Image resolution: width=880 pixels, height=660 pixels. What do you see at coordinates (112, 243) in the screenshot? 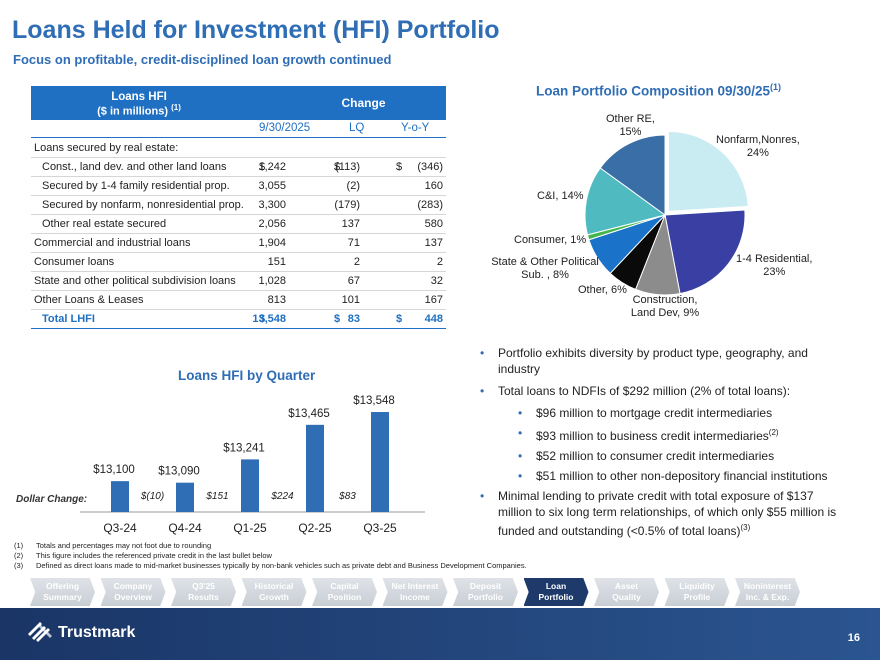
I see `row-label: Commercial and industrial loans` at bounding box center [112, 243].